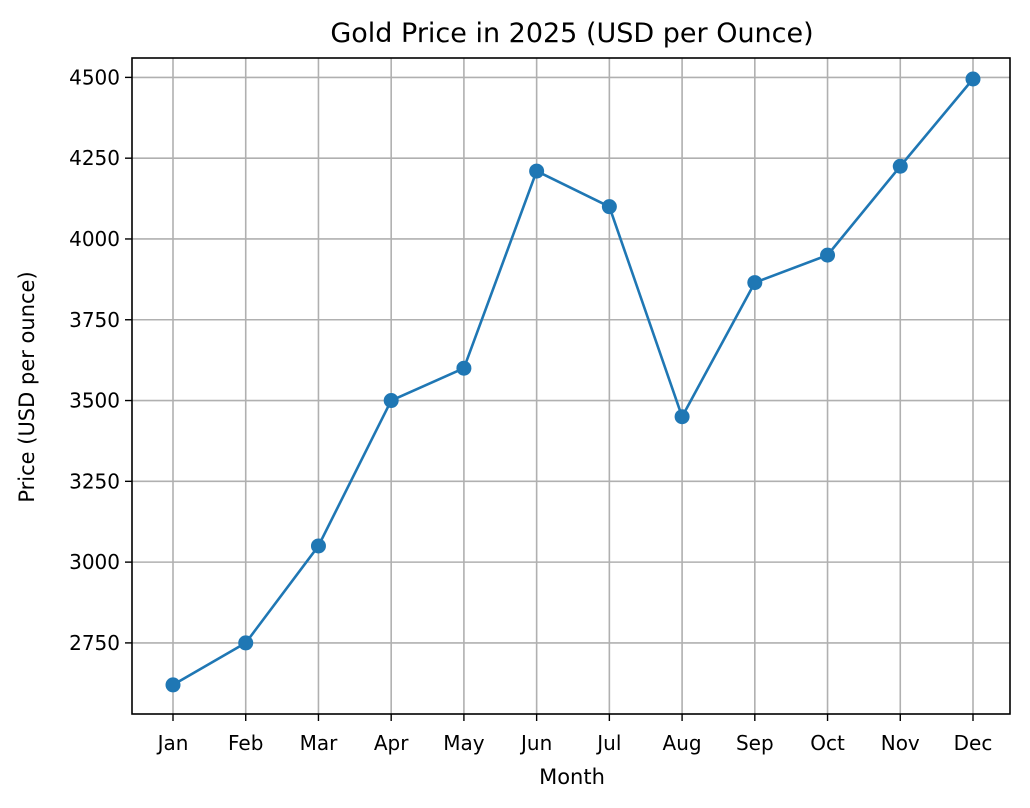 The image size is (1030, 808). Describe the element at coordinates (94, 77) in the screenshot. I see `y-tick-label: 4500` at that location.